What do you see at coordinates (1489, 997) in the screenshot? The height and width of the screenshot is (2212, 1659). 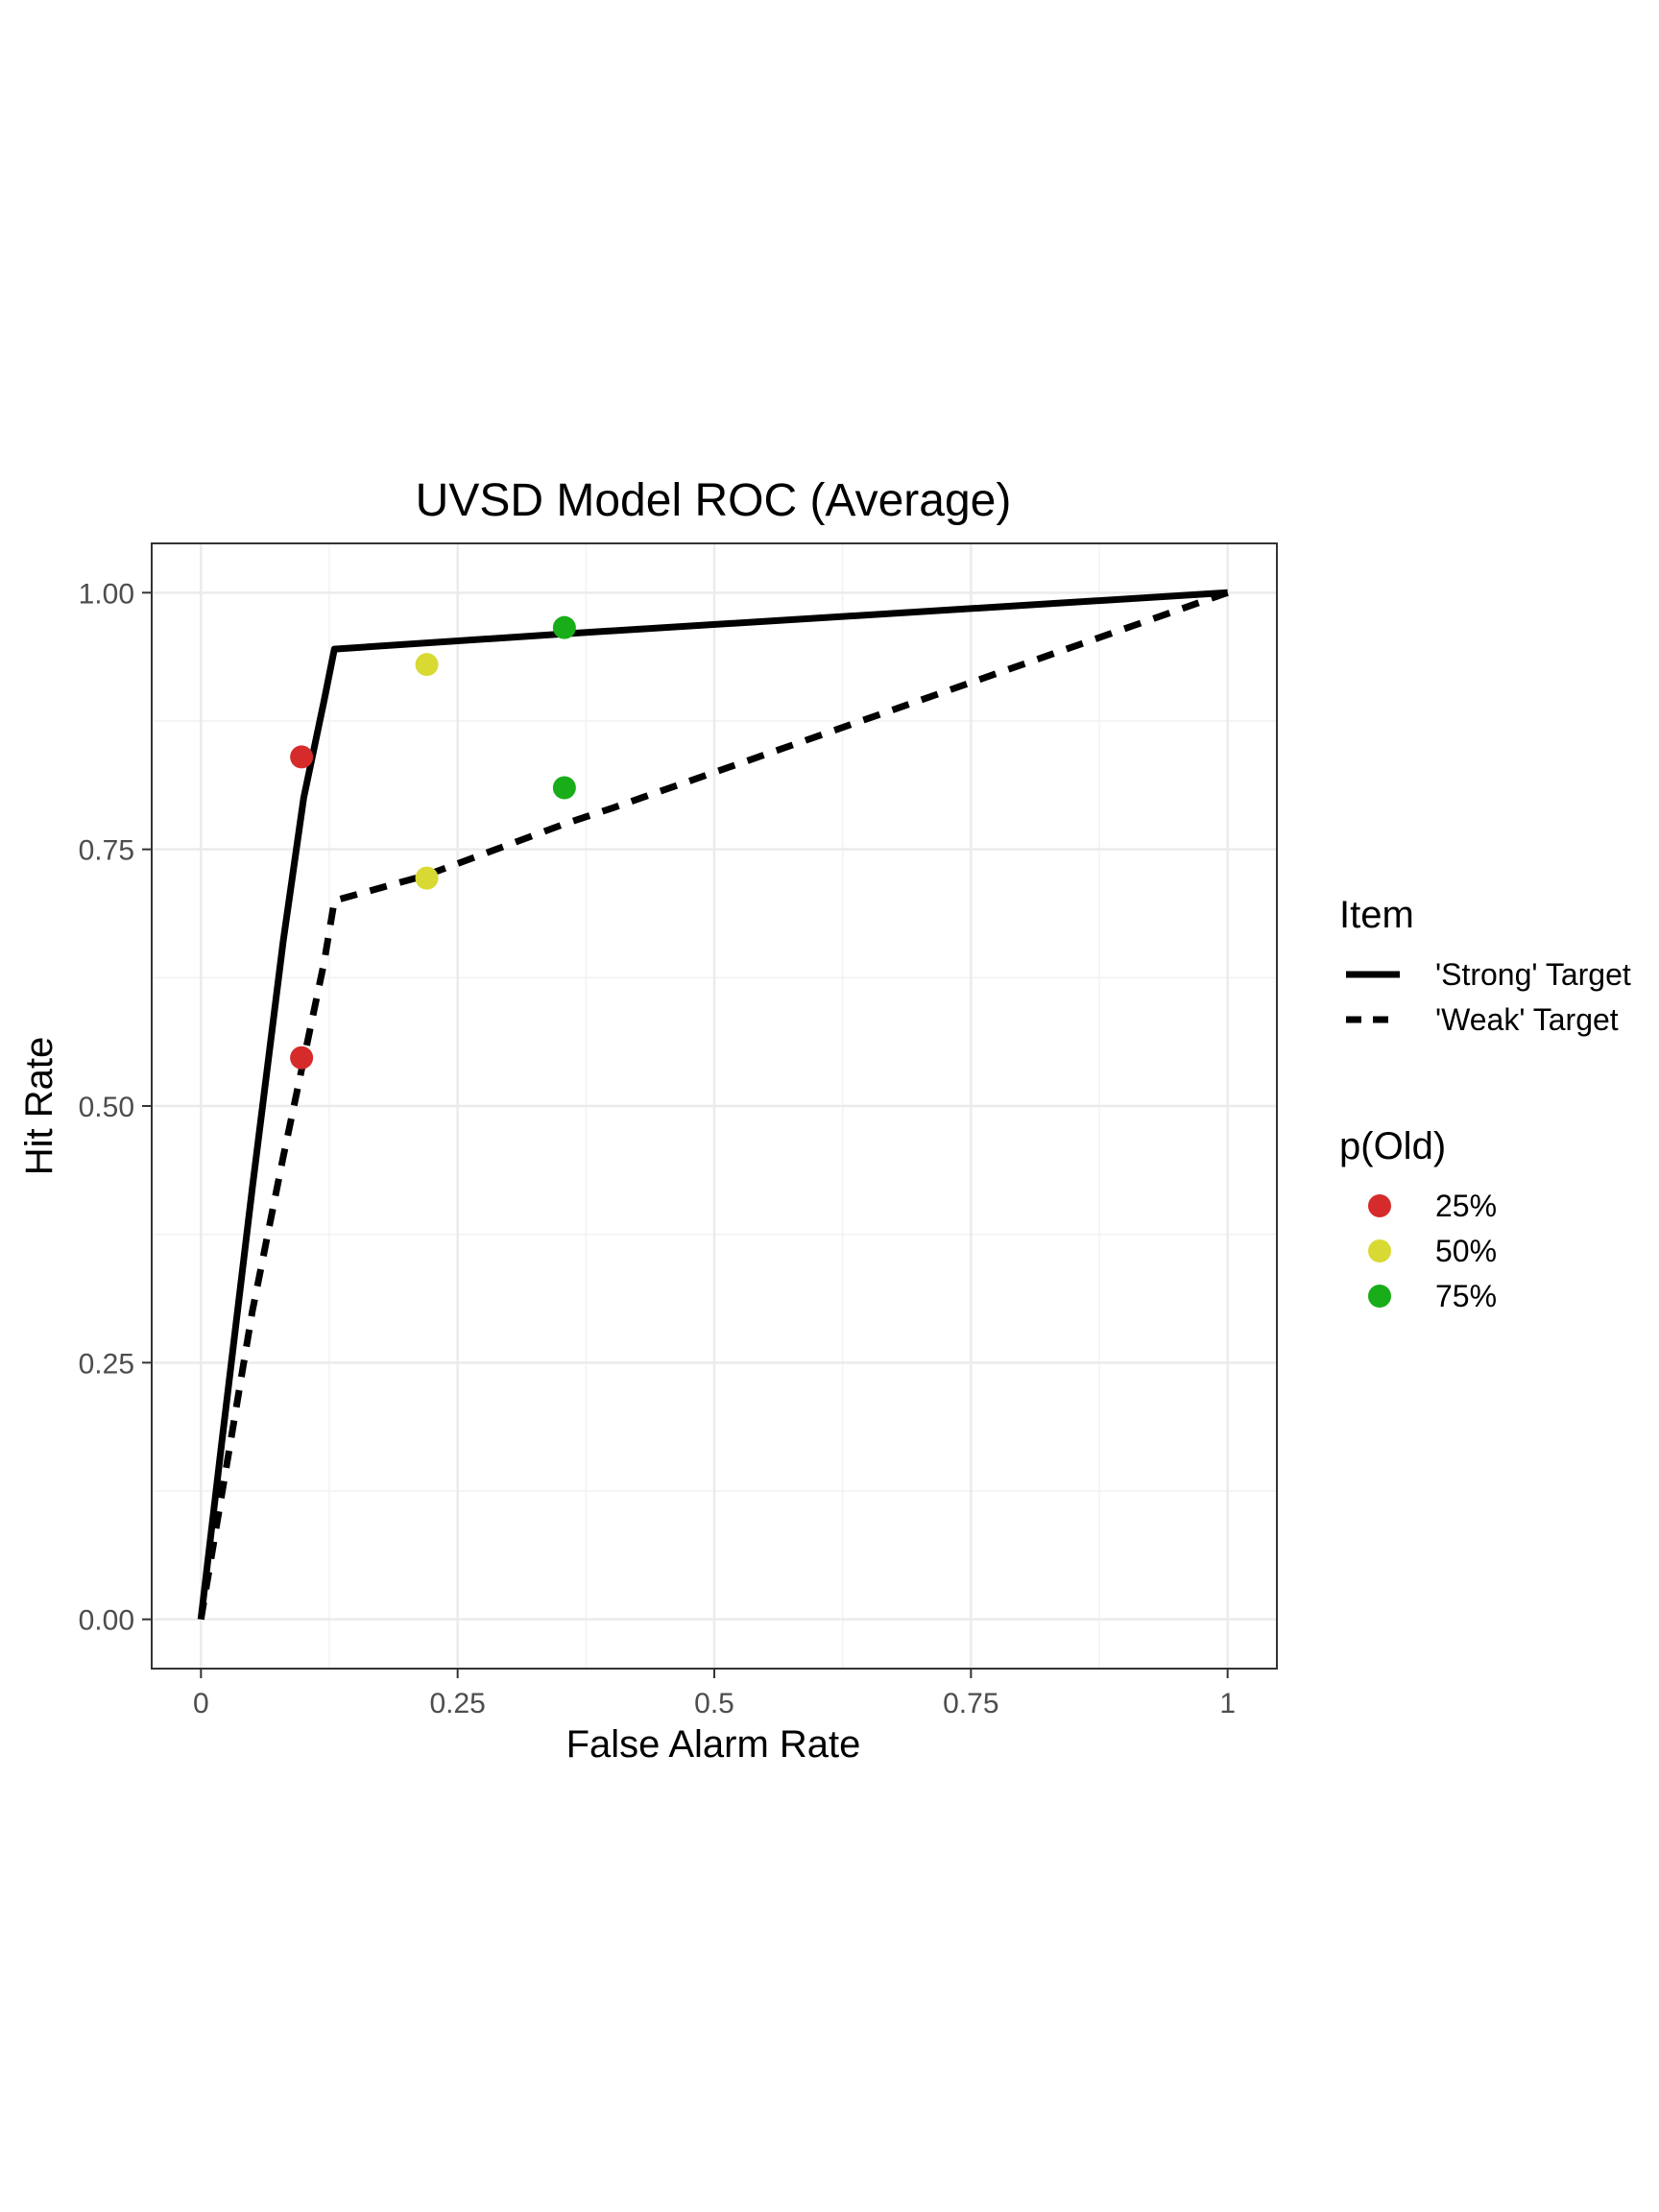 I see `line-legend: 'Strong' Target 'Weak' Target` at bounding box center [1489, 997].